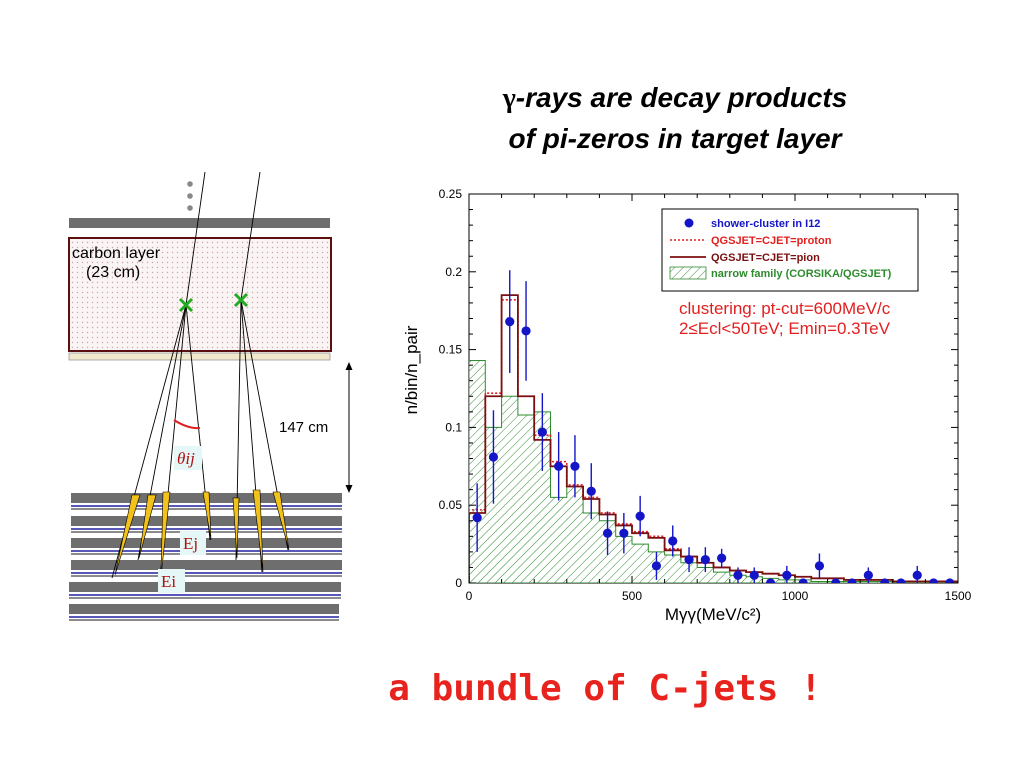 Image resolution: width=1024 pixels, height=768 pixels. What do you see at coordinates (785, 308) in the screenshot?
I see `clustering-annotation-line1: clustering: pt-cut=600MeV/c` at bounding box center [785, 308].